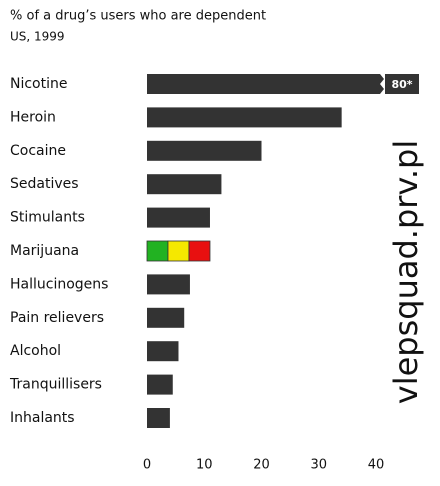  What do you see at coordinates (39, 84) in the screenshot?
I see `y-tick-label: Nicotine` at bounding box center [39, 84].